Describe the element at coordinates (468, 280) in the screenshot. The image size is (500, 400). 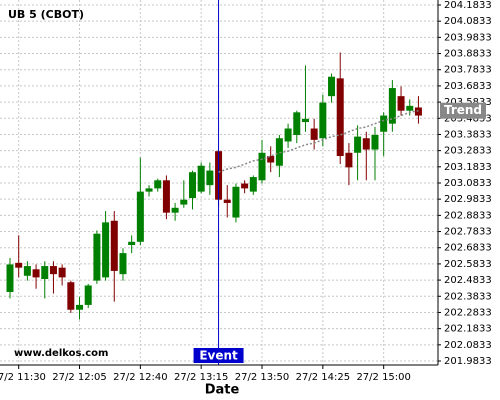
I see `y-tick-label: 202.4833` at that location.